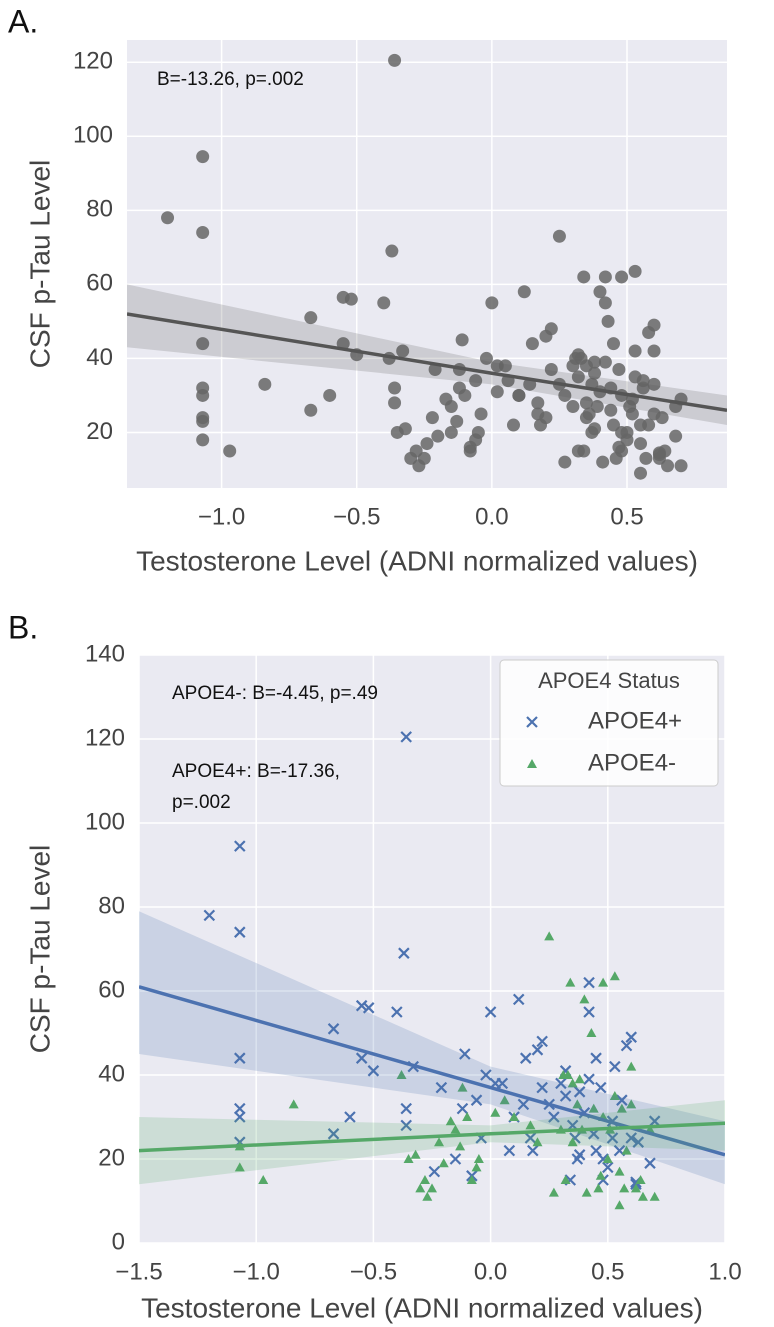 Image resolution: width=774 pixels, height=1327 pixels. Describe the element at coordinates (532, 722) in the screenshot. I see `legend-marker` at that location.